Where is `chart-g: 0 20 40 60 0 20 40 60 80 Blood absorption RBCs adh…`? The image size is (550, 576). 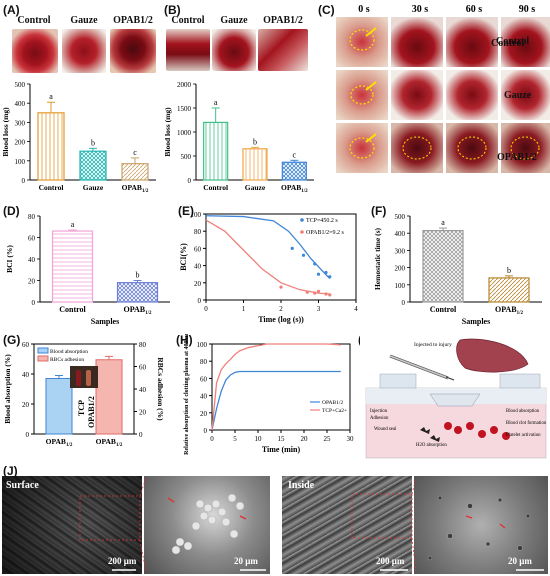 chart-g: 0 20 40 60 0 20 40 60 80 Blood absorption RBCs adh… is located at coordinates (84, 394).